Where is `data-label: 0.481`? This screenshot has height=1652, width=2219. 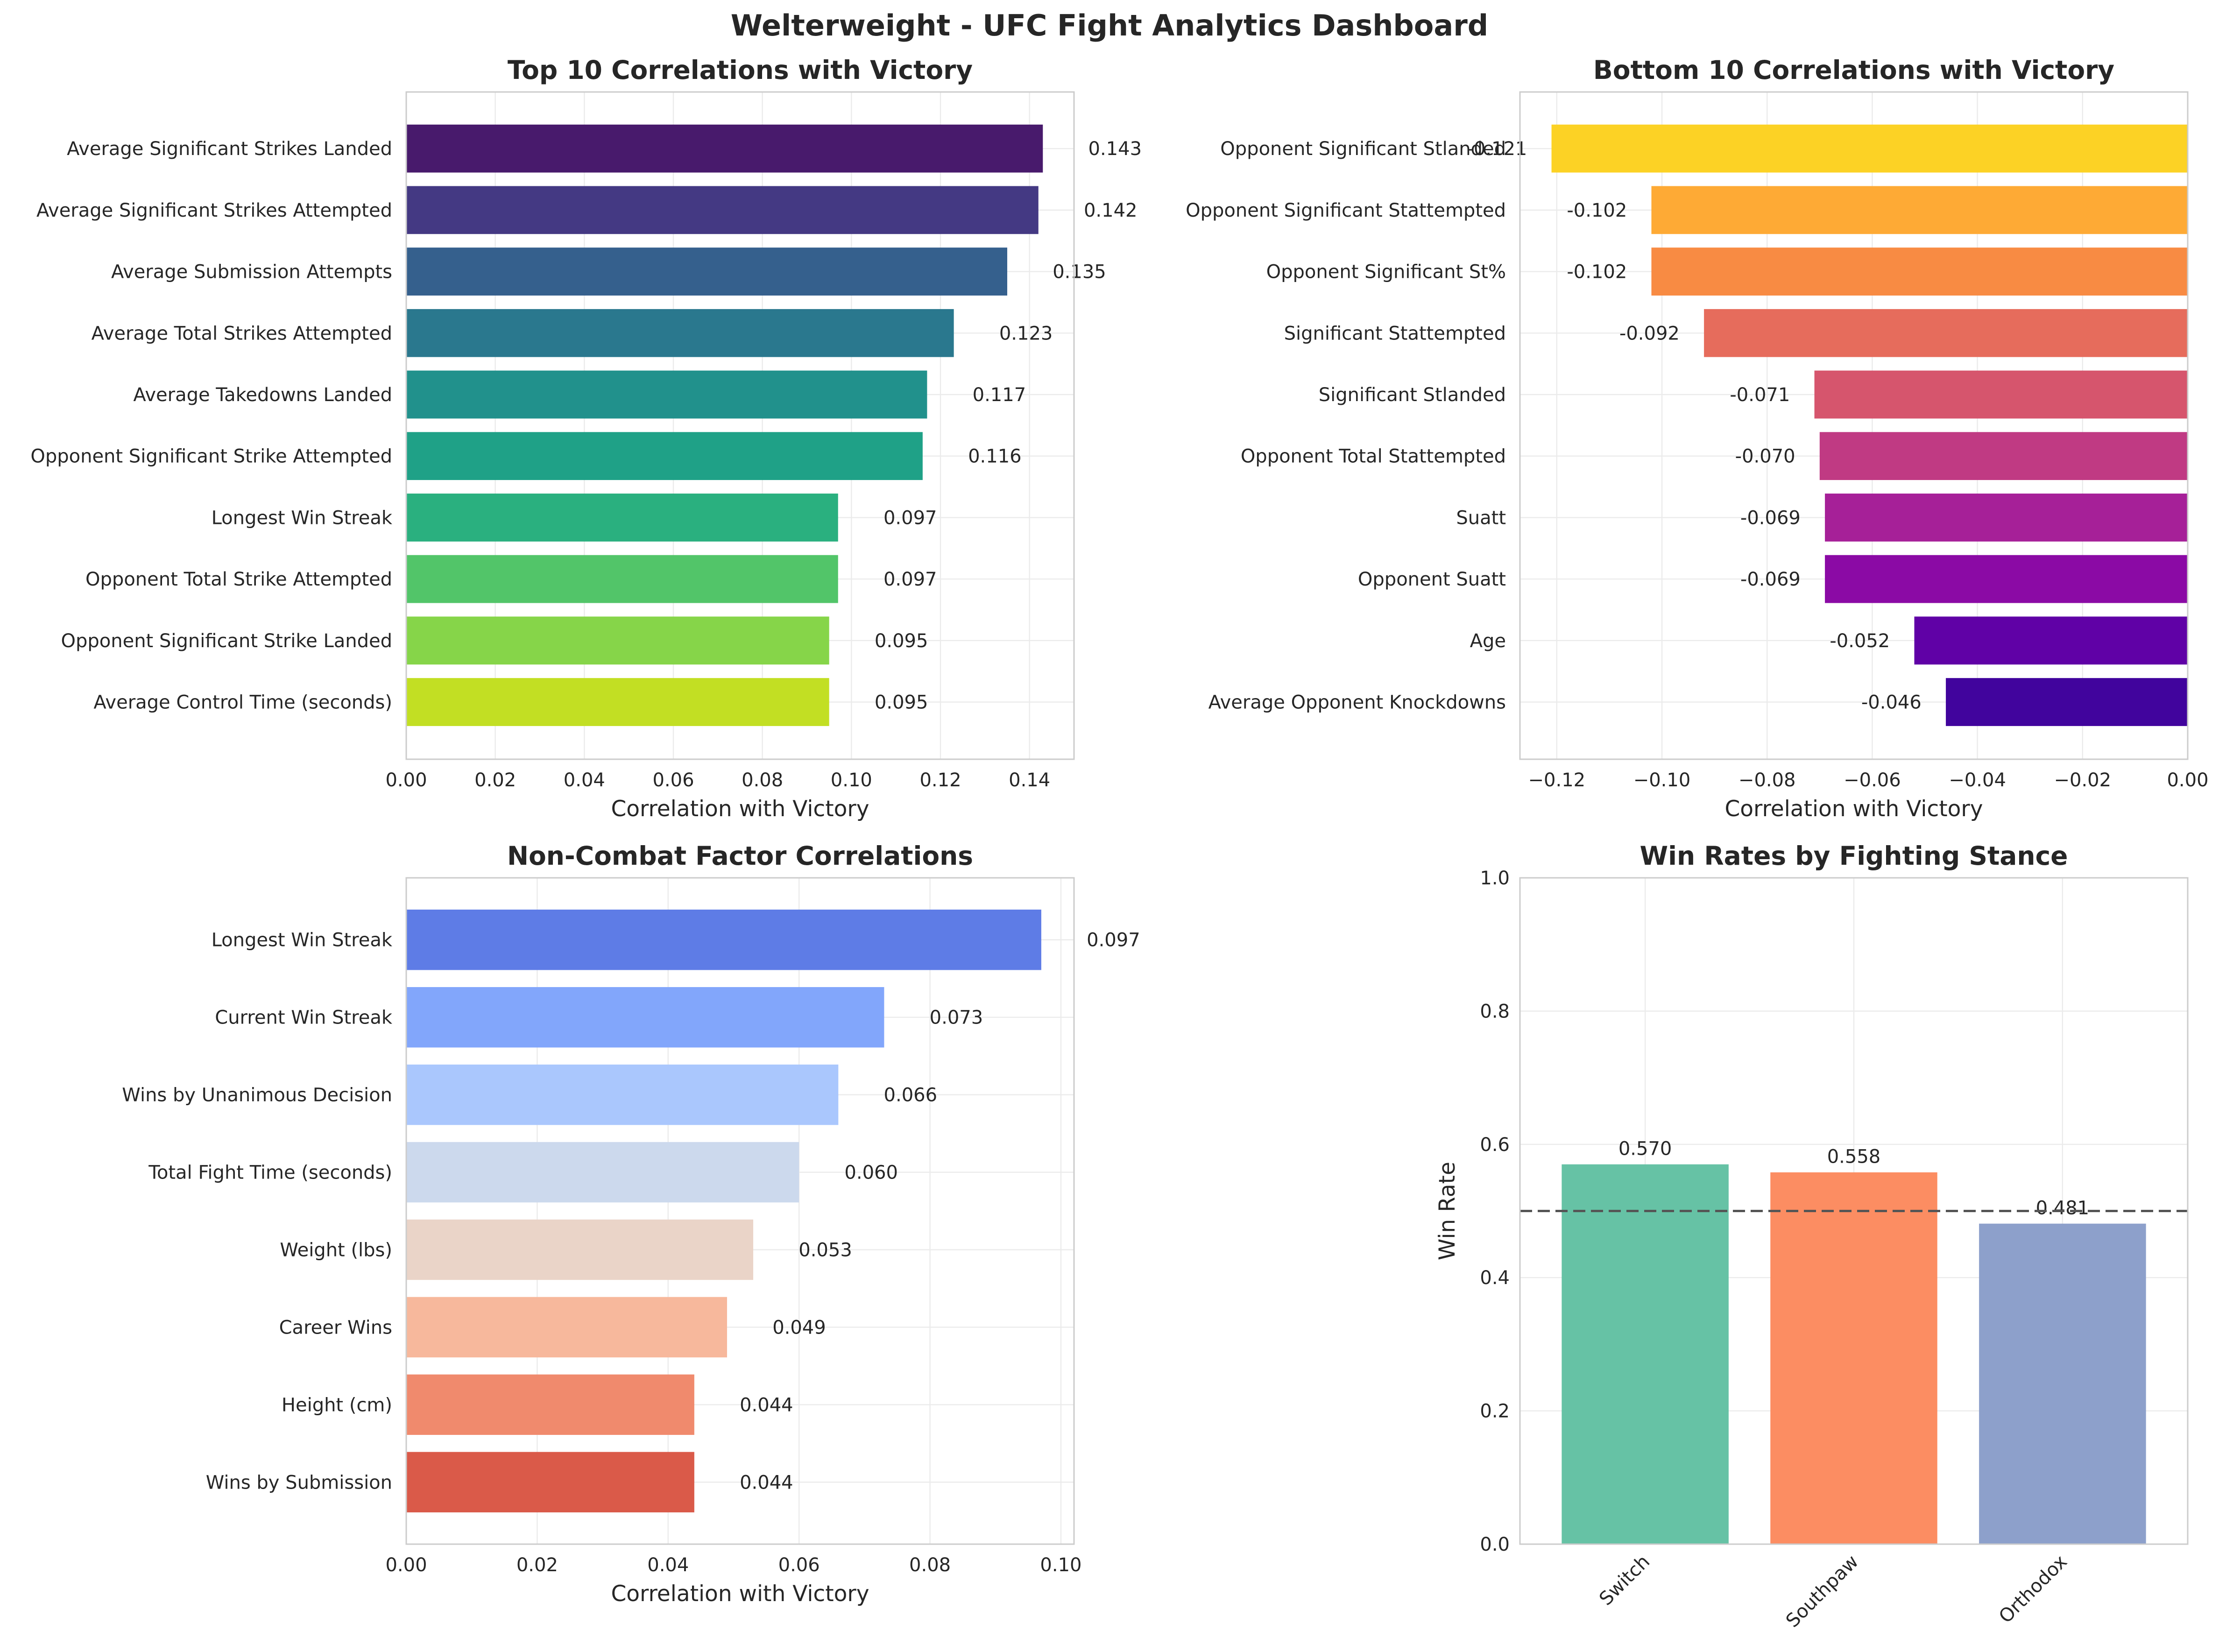 data-label: 0.481 is located at coordinates (2063, 1208).